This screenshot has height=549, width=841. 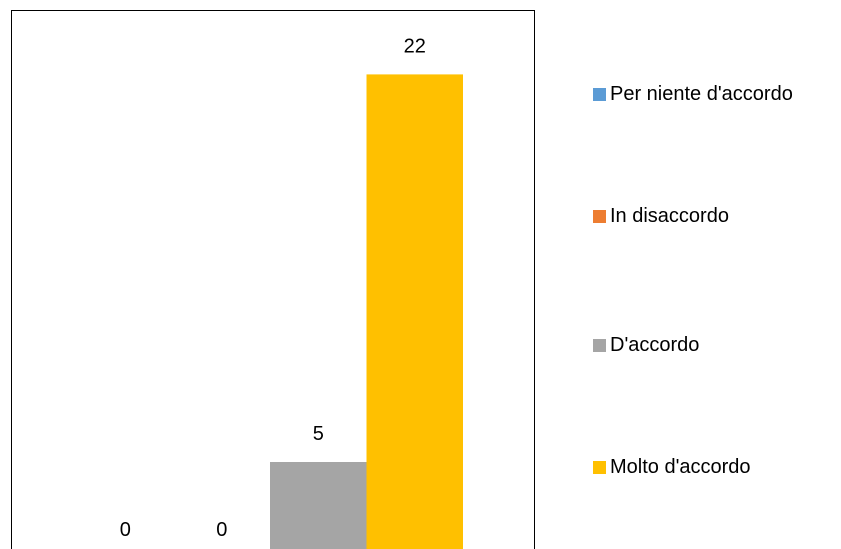 I want to click on legend-item-d-accordo: D'accordo, so click(x=646, y=345).